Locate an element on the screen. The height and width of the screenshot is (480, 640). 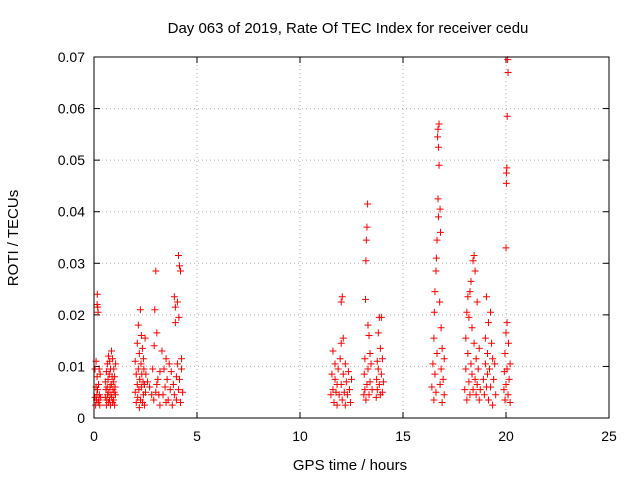
y-tick-labels: 0 0.01 0.02 0.03 0.04 0.05 0.06 0.07 is located at coordinates (71, 237).